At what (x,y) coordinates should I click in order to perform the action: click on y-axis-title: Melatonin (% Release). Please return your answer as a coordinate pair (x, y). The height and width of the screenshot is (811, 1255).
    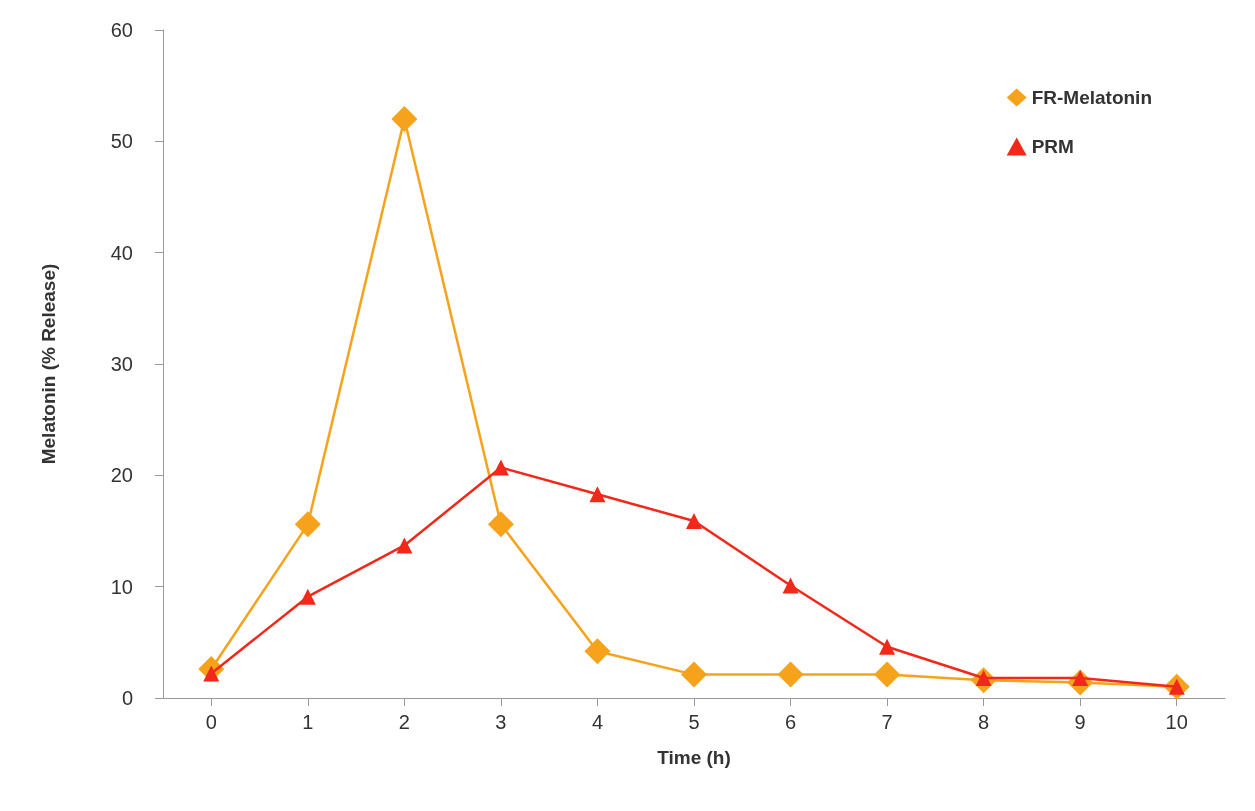
    Looking at the image, I should click on (48, 364).